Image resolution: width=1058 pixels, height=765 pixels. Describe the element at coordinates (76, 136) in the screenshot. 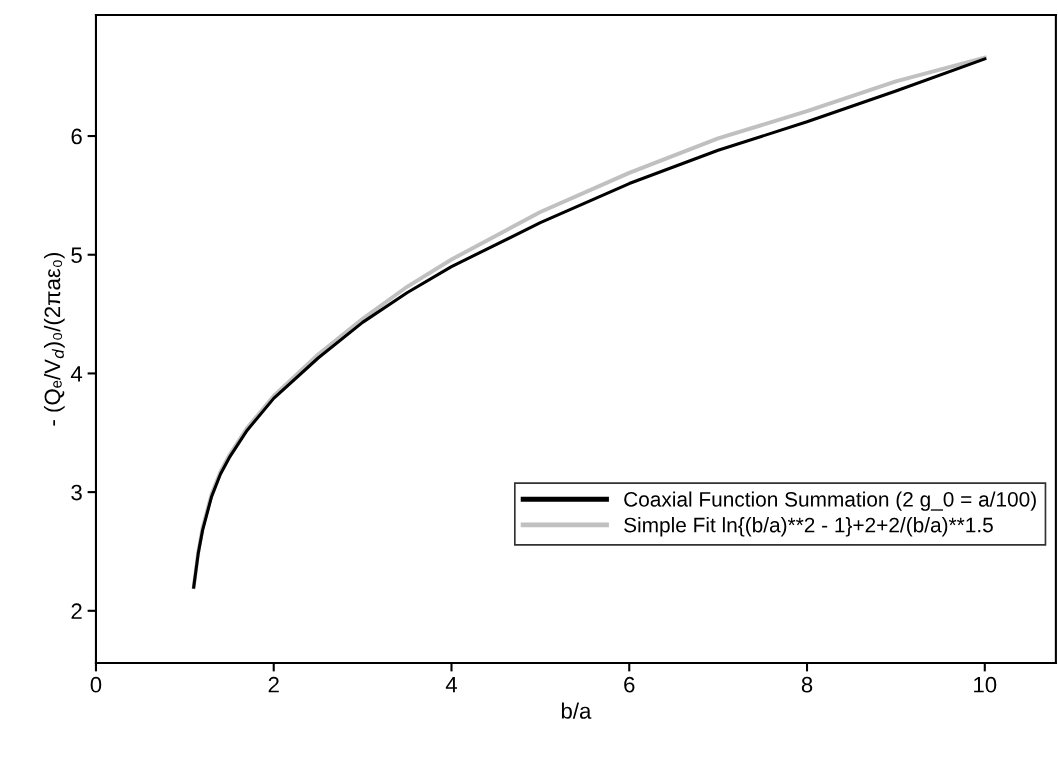

I see `y-tick-label: 6` at that location.